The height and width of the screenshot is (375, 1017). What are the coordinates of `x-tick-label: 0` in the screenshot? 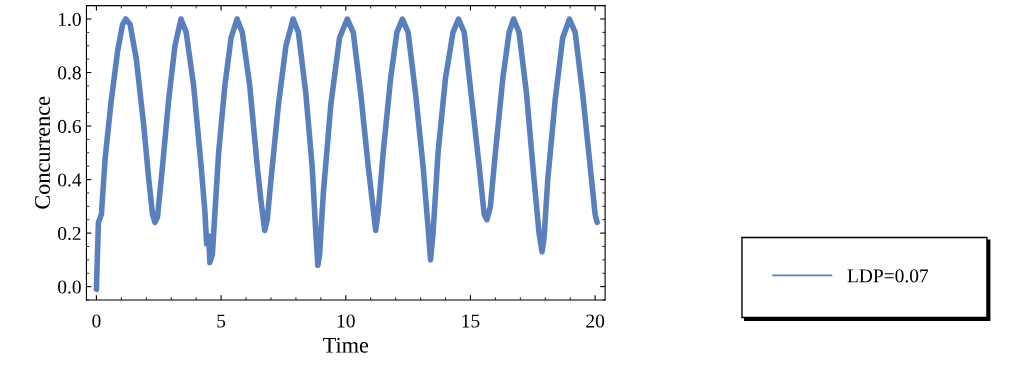 It's located at (96, 321).